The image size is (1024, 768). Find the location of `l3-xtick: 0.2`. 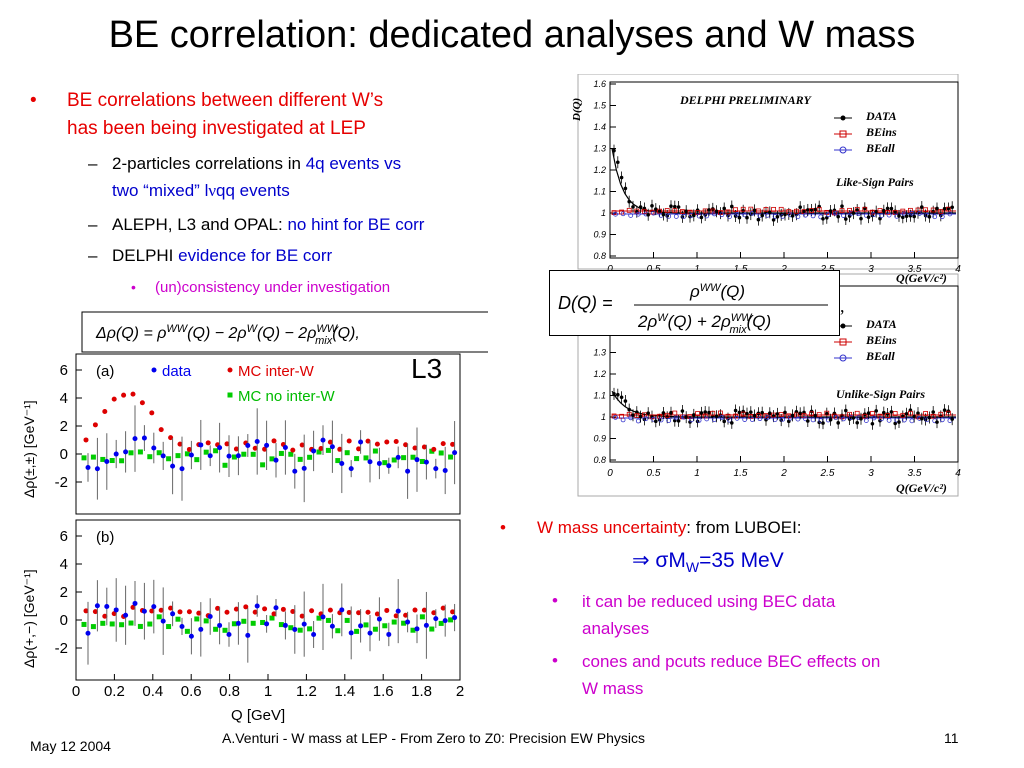

l3-xtick: 0.2 is located at coordinates (114, 691).